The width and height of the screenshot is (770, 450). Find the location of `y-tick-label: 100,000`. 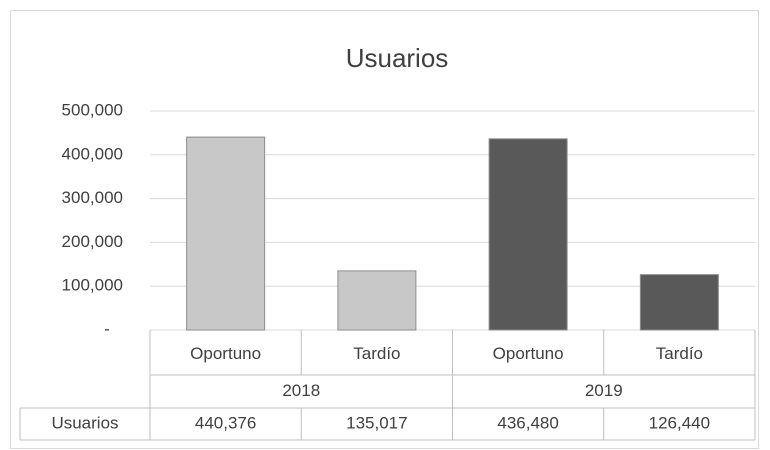

y-tick-label: 100,000 is located at coordinates (92, 285).